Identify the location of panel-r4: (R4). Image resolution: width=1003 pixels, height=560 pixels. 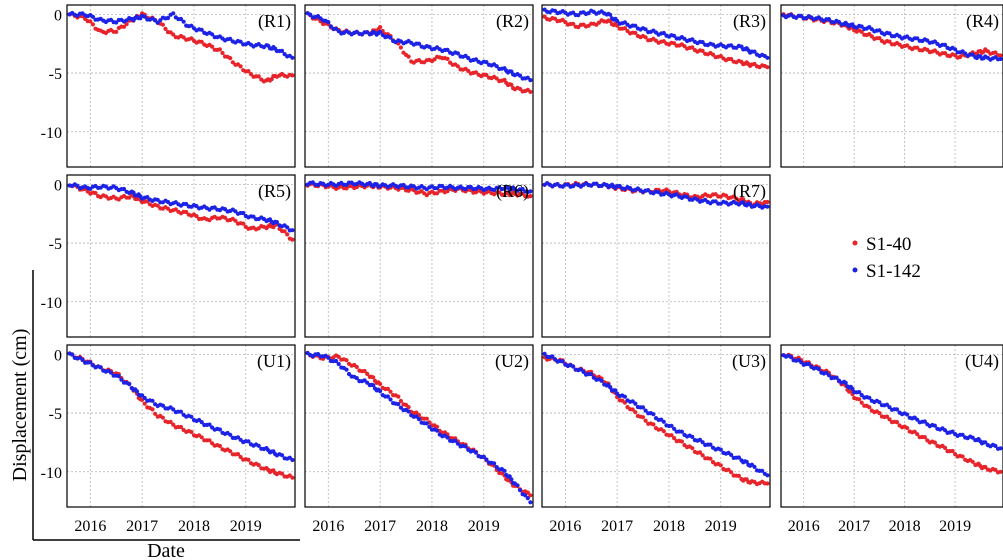
(891, 86).